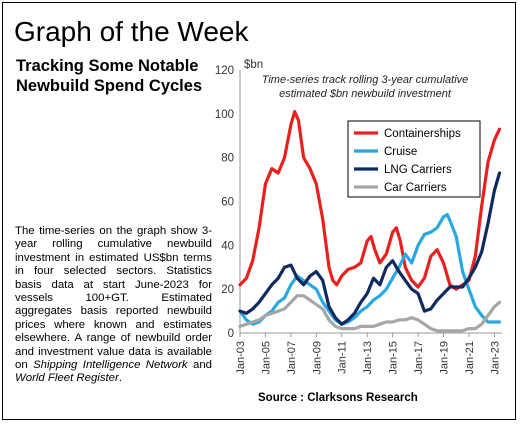  What do you see at coordinates (266, 358) in the screenshot?
I see `x-tick-label: Jan-05` at bounding box center [266, 358].